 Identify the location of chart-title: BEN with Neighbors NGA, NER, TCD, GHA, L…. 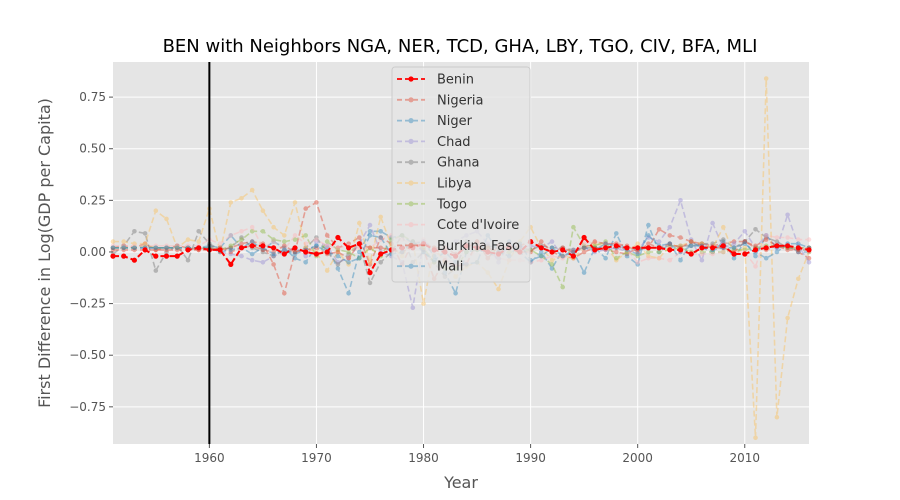
(460, 46).